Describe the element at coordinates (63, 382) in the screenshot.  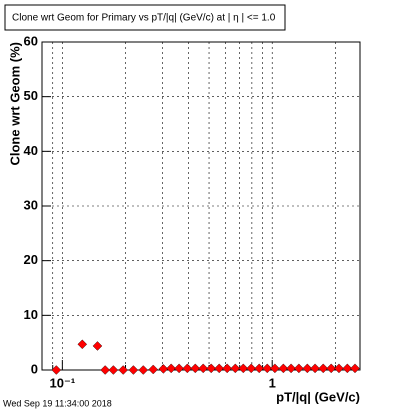
I see `x-tick-label: 10⁻¹` at that location.